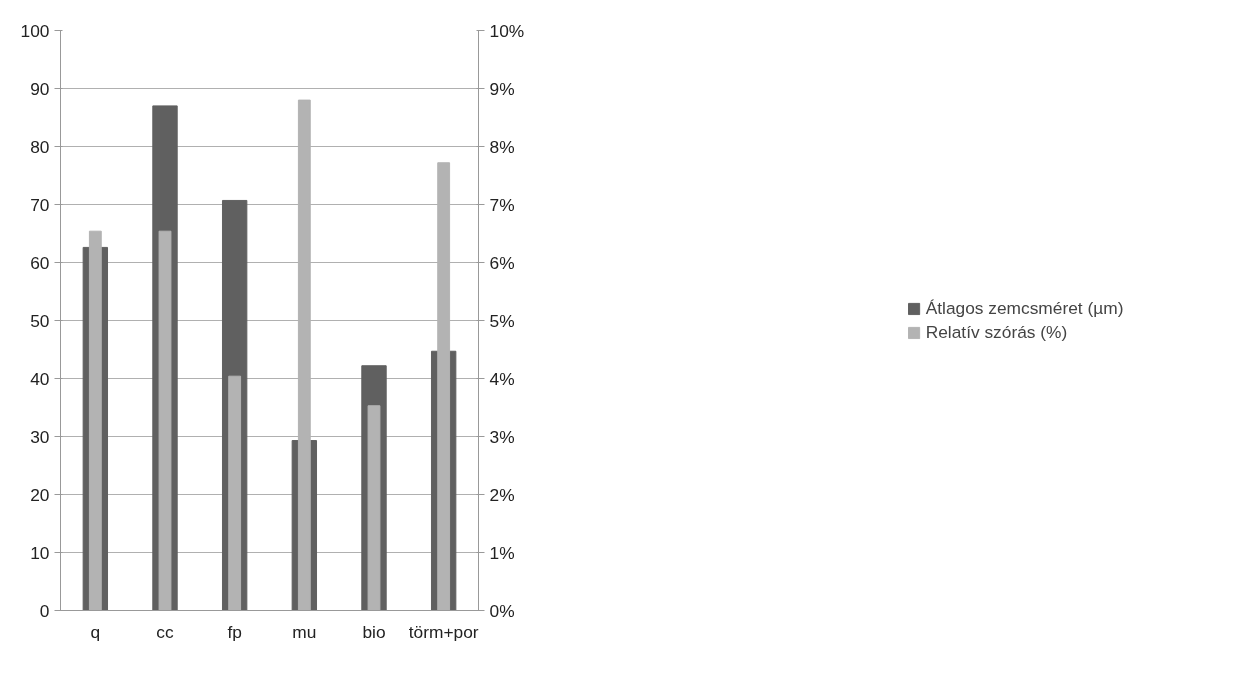 The height and width of the screenshot is (679, 1259). I want to click on y-tick-label: 40, so click(40, 378).